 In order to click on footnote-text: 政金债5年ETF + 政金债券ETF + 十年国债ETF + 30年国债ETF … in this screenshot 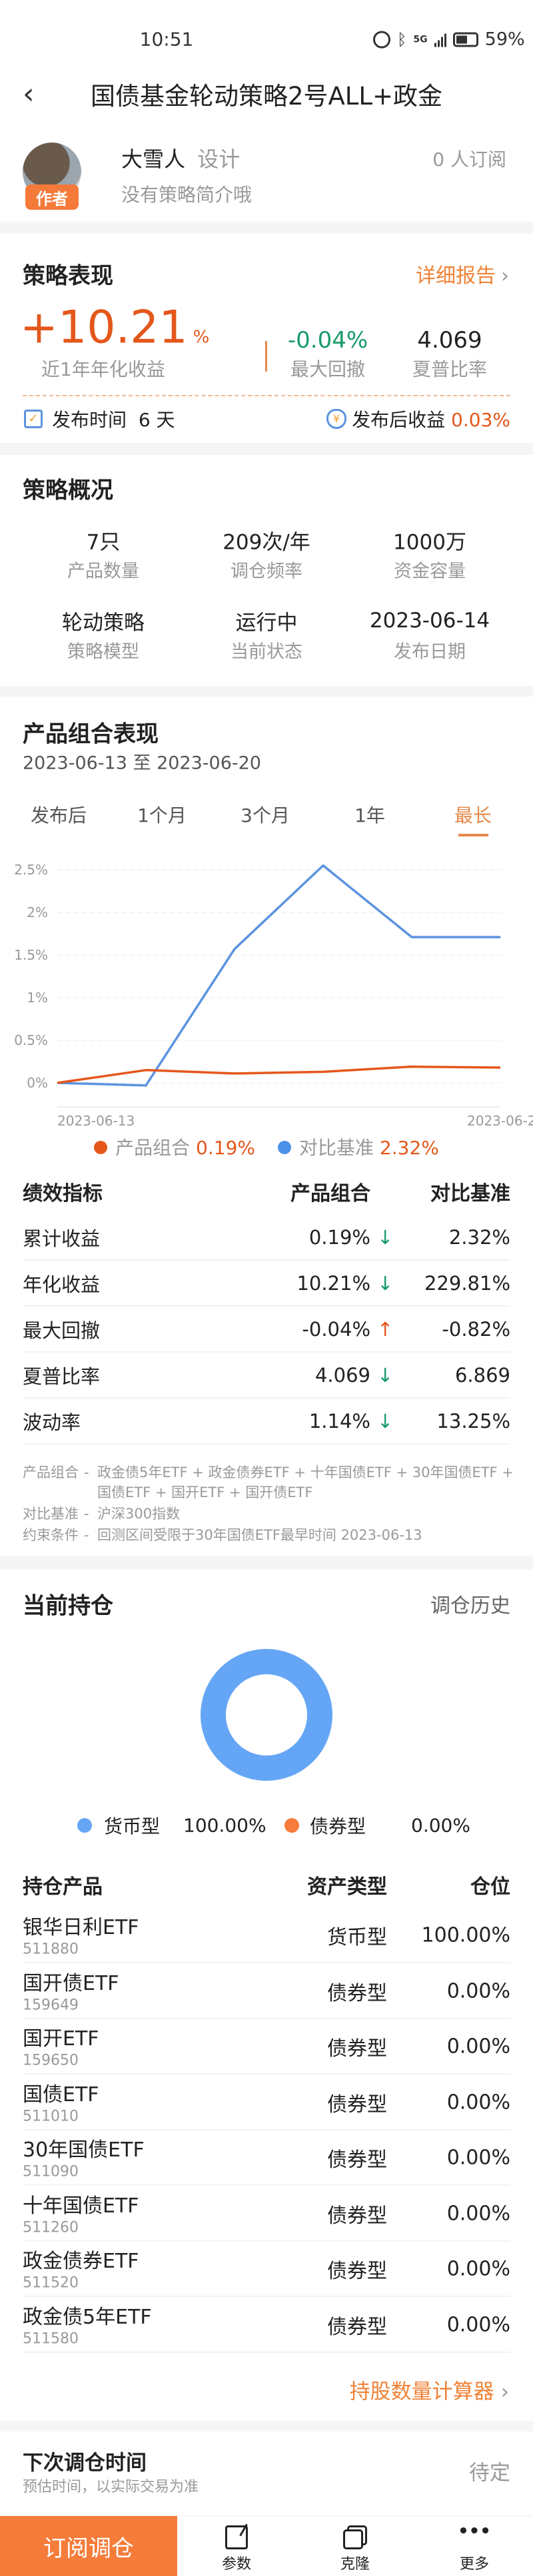, I will do `click(305, 1482)`.